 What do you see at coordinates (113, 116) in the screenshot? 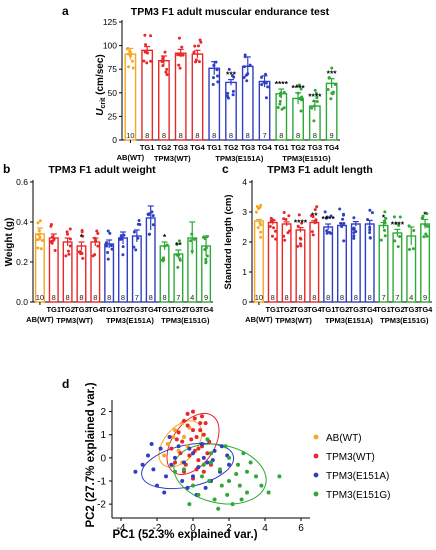
I see `y-tick-label: 25` at bounding box center [113, 116].